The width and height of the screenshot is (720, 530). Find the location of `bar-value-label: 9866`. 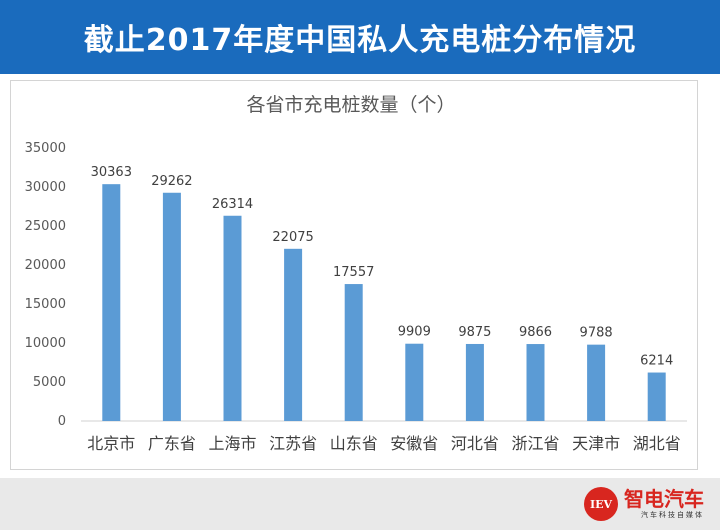

bar-value-label: 9866 is located at coordinates (535, 332).